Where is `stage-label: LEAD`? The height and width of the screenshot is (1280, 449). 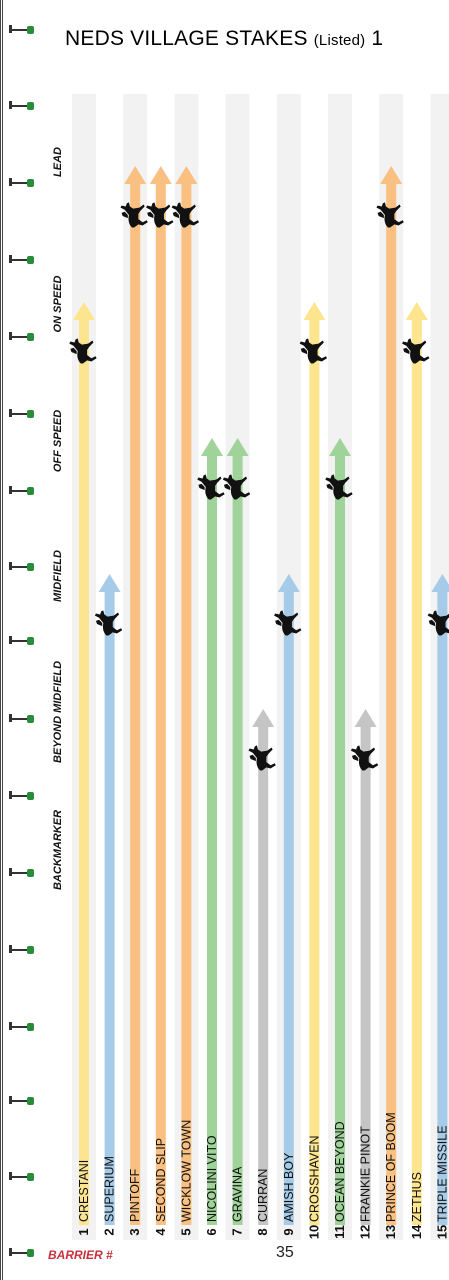 stage-label: LEAD is located at coordinates (58, 162).